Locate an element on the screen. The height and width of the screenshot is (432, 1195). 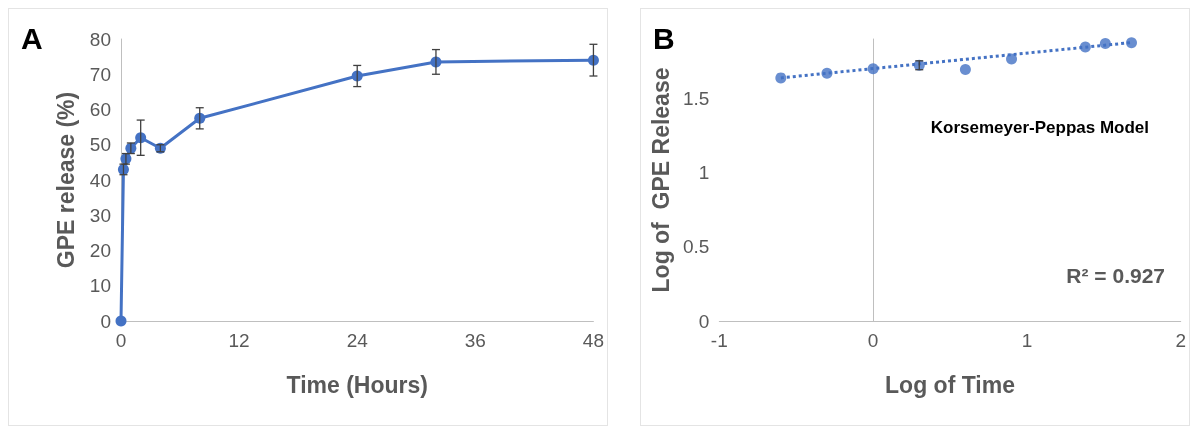
y-axis-title: GPE release (%) is located at coordinates (65, 180).